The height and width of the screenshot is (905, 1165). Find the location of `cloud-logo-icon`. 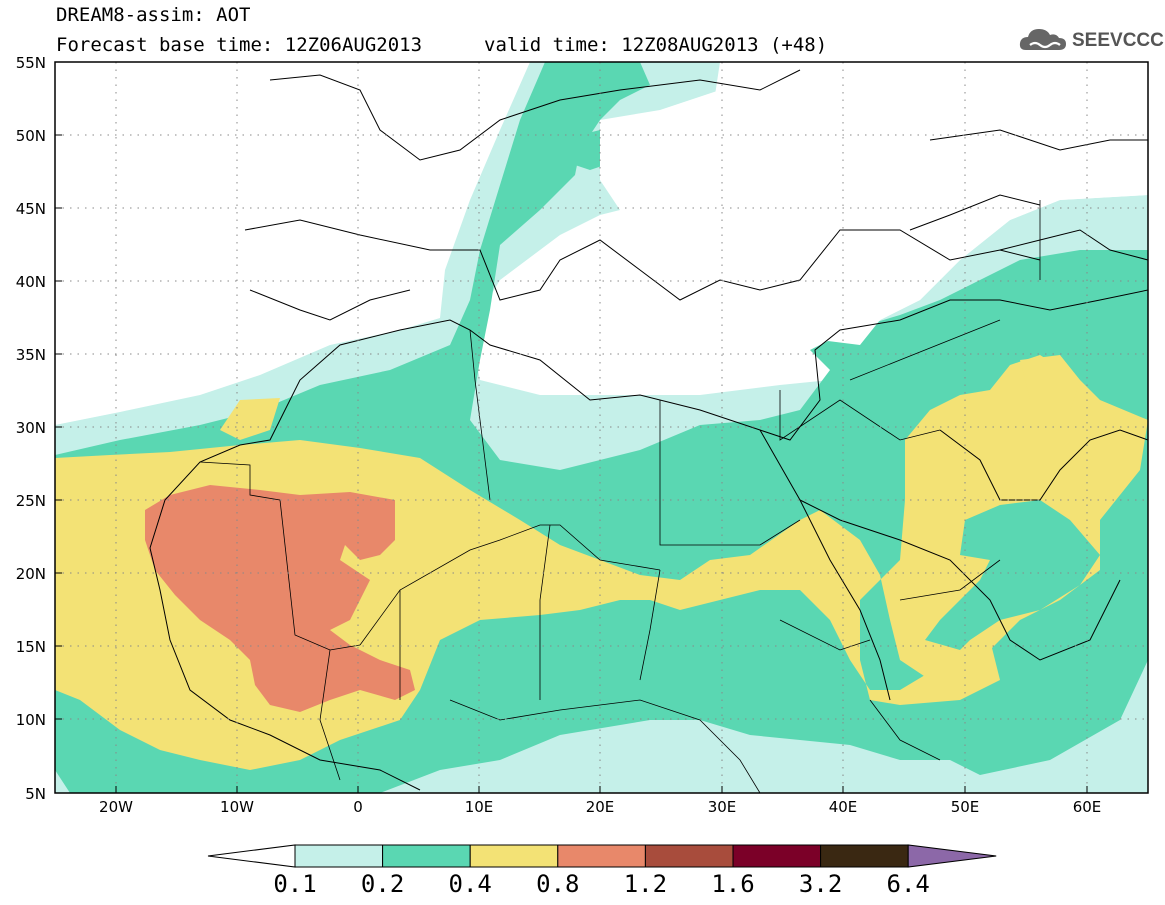

cloud-logo-icon is located at coordinates (1042, 39).